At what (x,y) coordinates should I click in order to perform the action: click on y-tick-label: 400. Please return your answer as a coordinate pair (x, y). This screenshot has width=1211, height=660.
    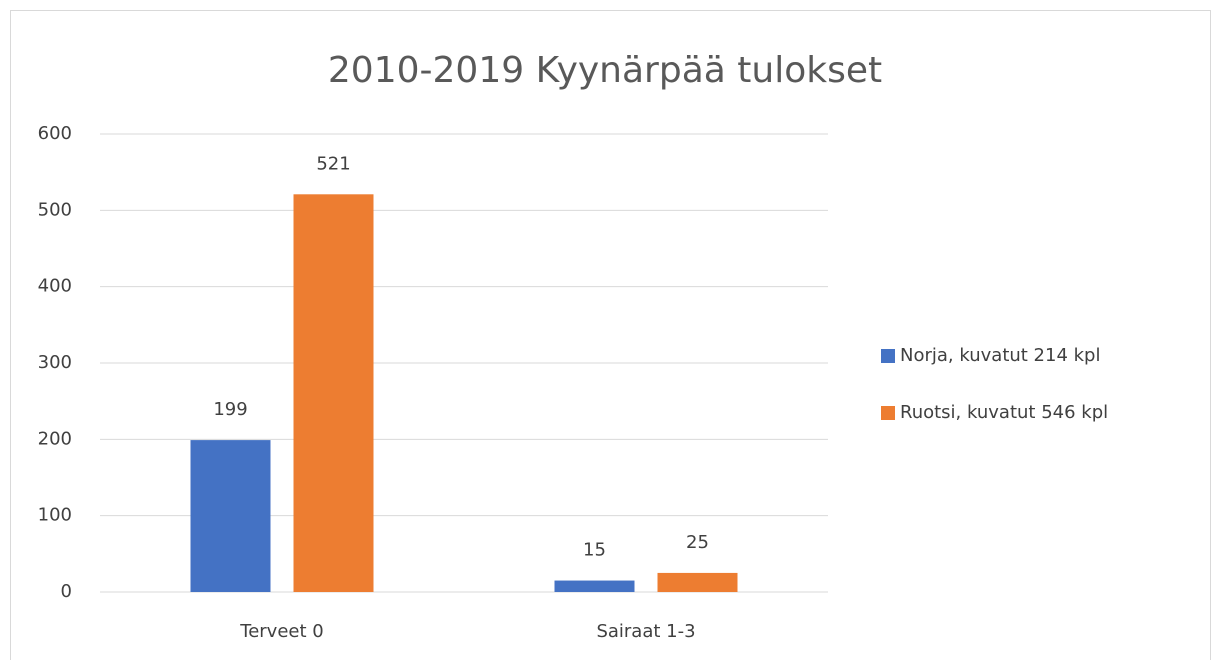
    Looking at the image, I should click on (55, 286).